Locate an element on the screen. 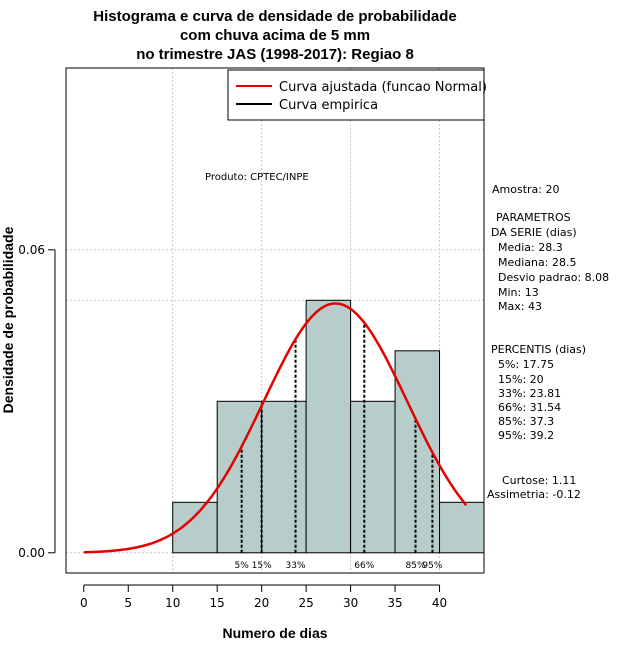  y-tick-label: 0.00 is located at coordinates (31, 553).